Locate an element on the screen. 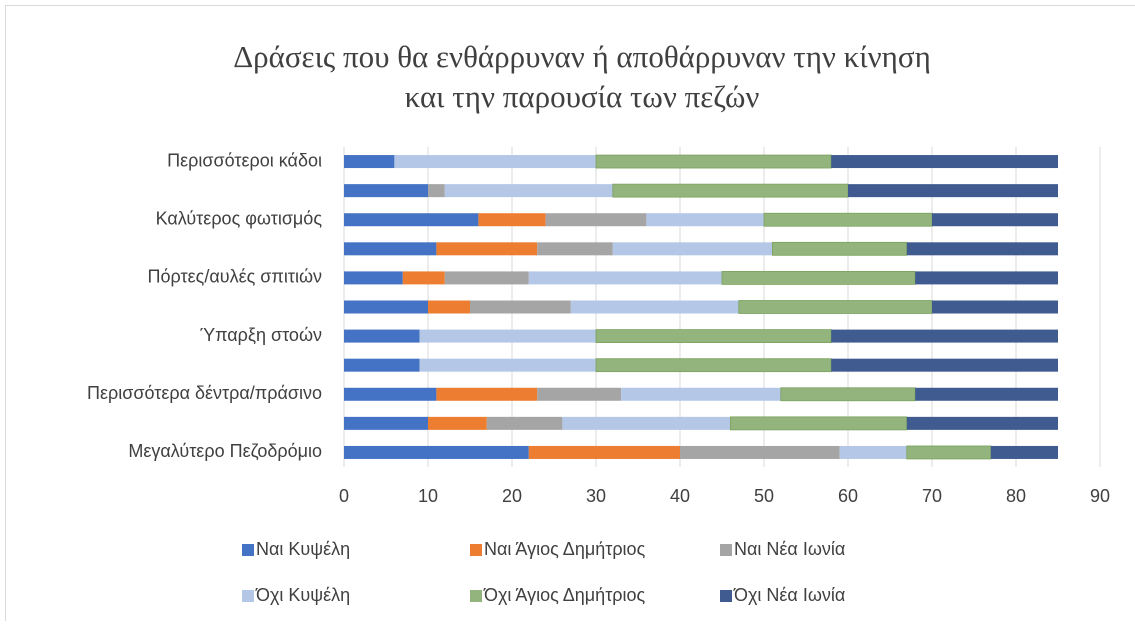 The width and height of the screenshot is (1135, 626). x-tick-label: 80 is located at coordinates (1016, 496).